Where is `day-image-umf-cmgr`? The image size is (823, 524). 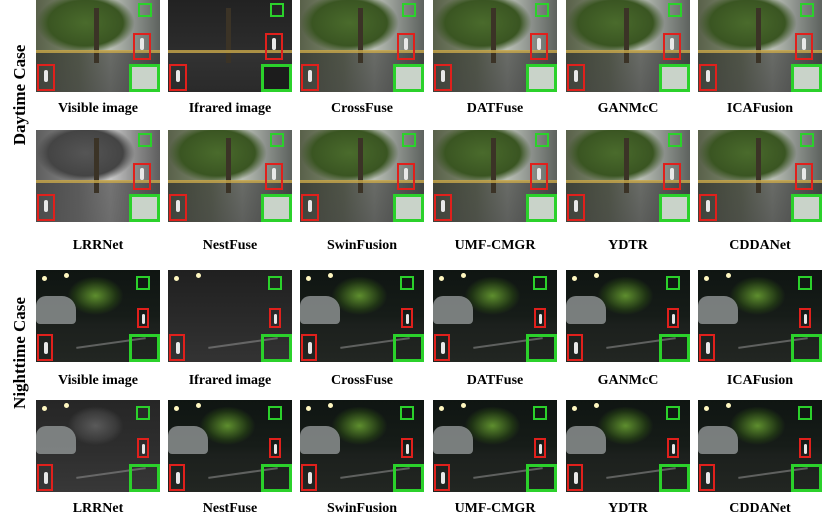
day-image-umf-cmgr is located at coordinates (495, 176).